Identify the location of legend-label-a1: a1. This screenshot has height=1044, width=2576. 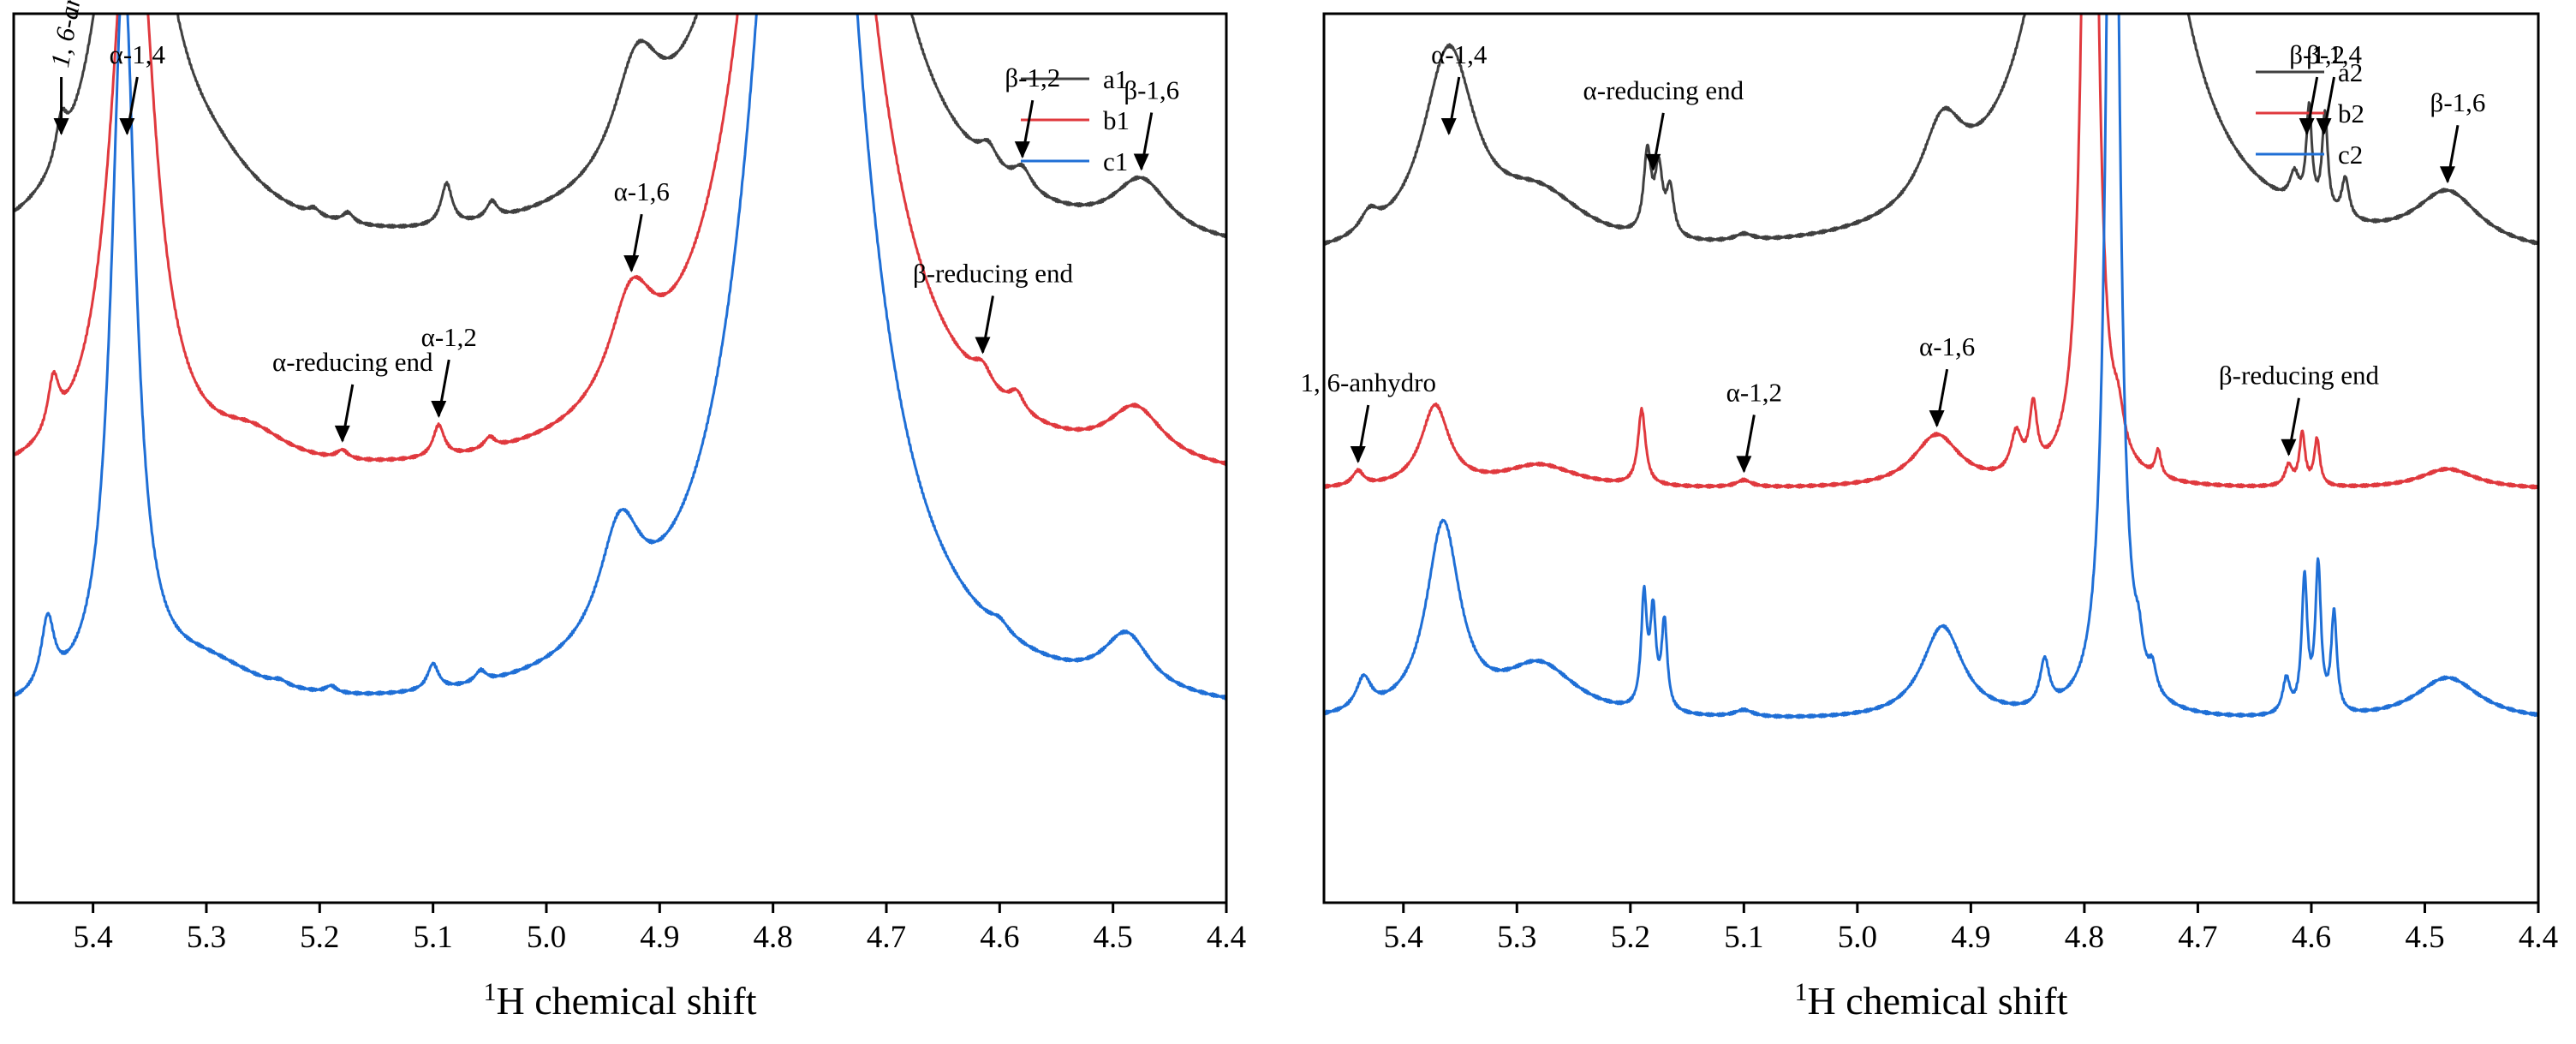
(1115, 79).